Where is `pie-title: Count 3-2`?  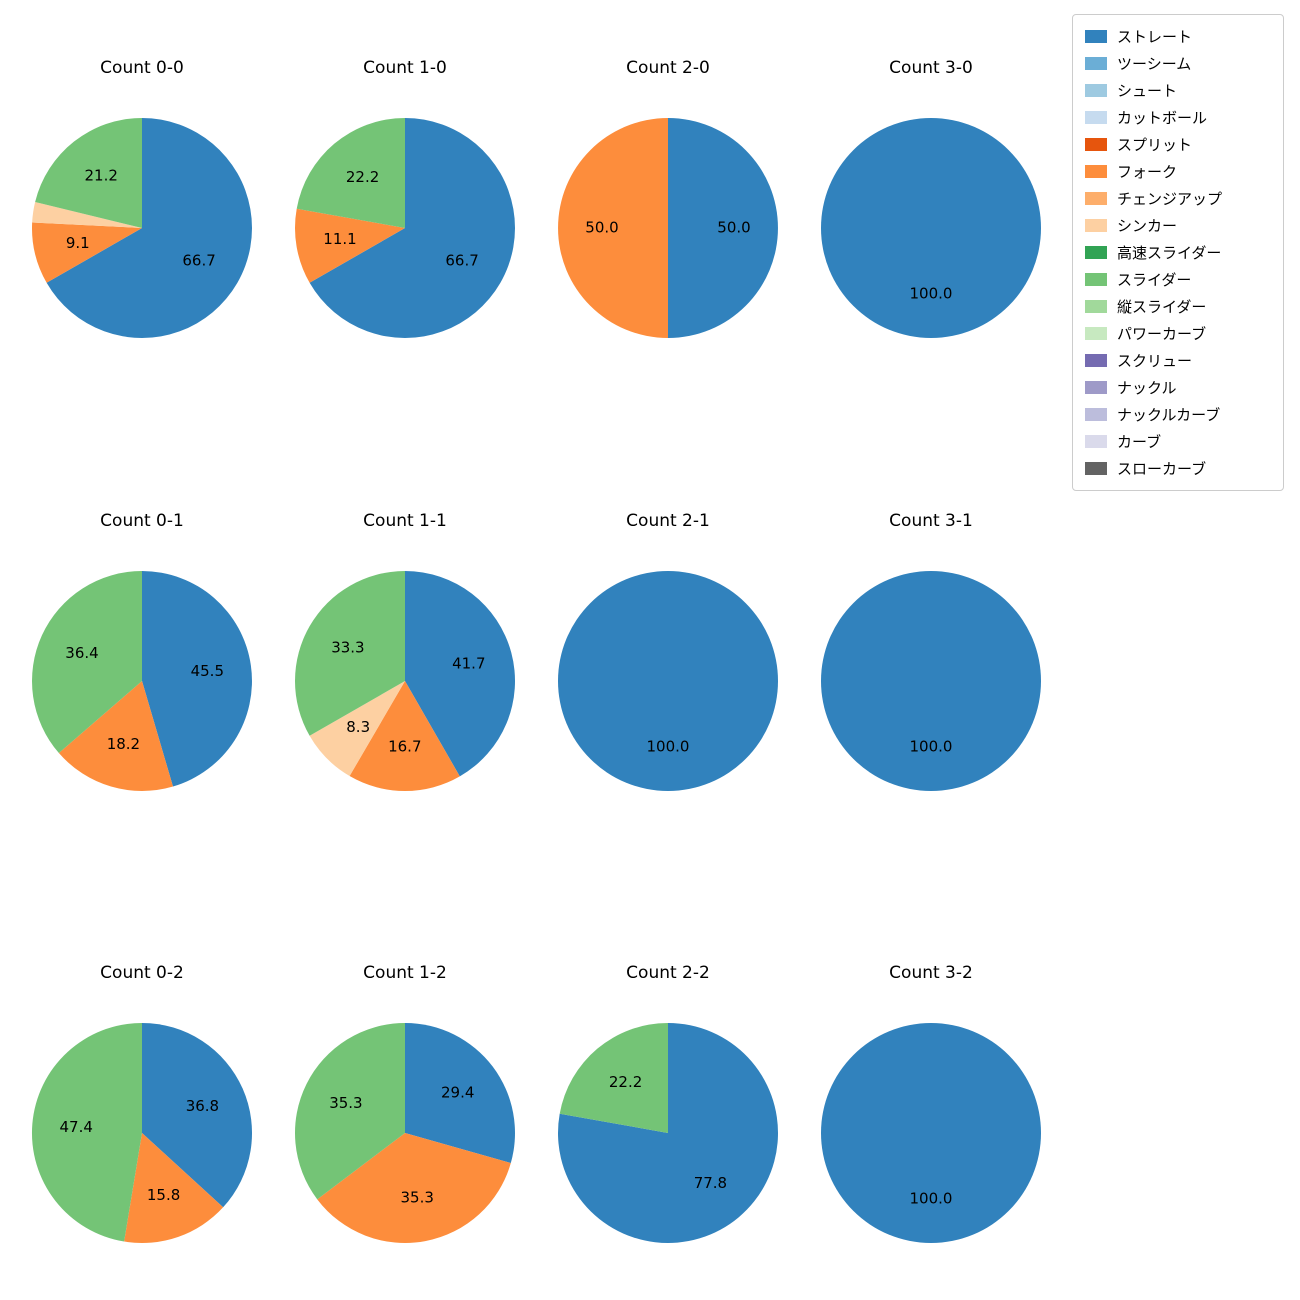
pie-title: Count 3-2 is located at coordinates (931, 973).